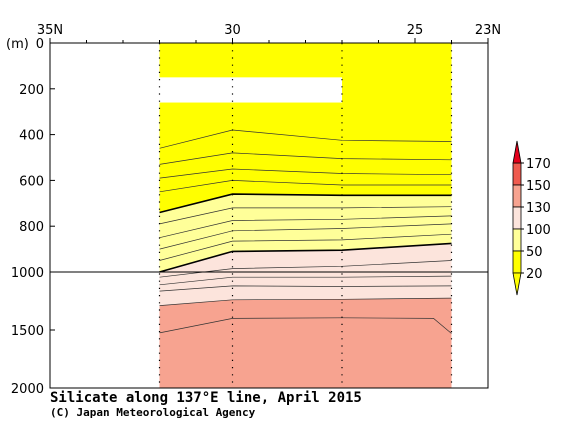 This screenshot has width=570, height=423. What do you see at coordinates (27, 389) in the screenshot?
I see `y-tick-label: 2000` at bounding box center [27, 389].